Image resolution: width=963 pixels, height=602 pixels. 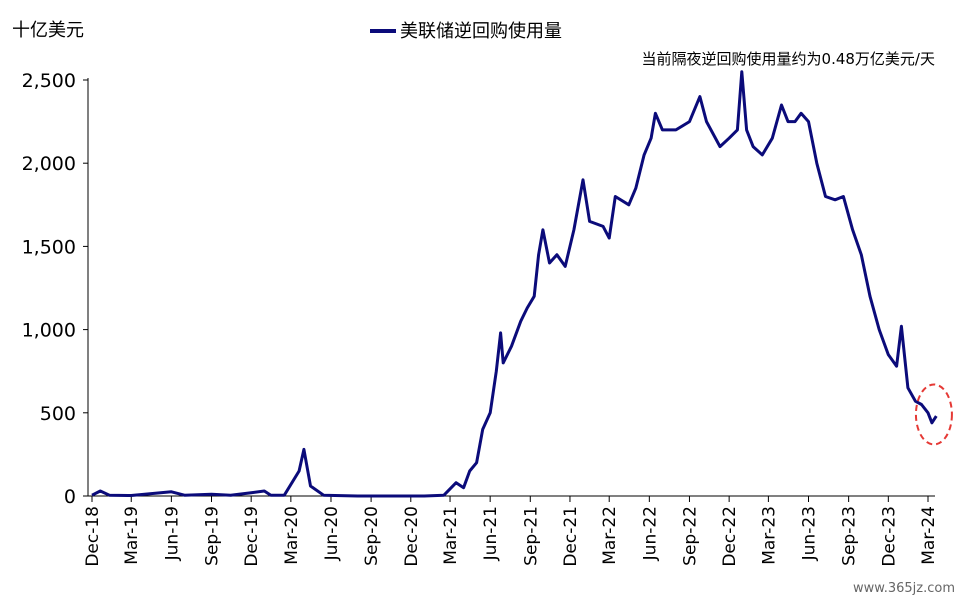 What do you see at coordinates (650, 533) in the screenshot?
I see `x-tick-label: Jun-22` at bounding box center [650, 533].